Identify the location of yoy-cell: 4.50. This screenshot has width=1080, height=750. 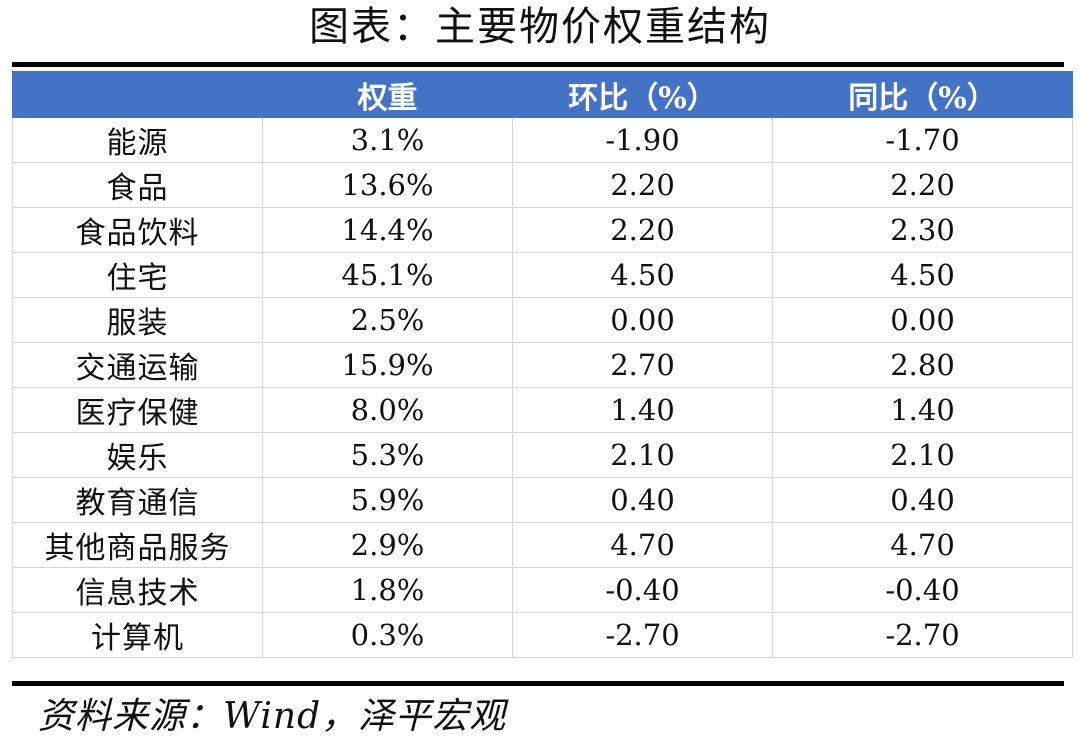
(922, 275).